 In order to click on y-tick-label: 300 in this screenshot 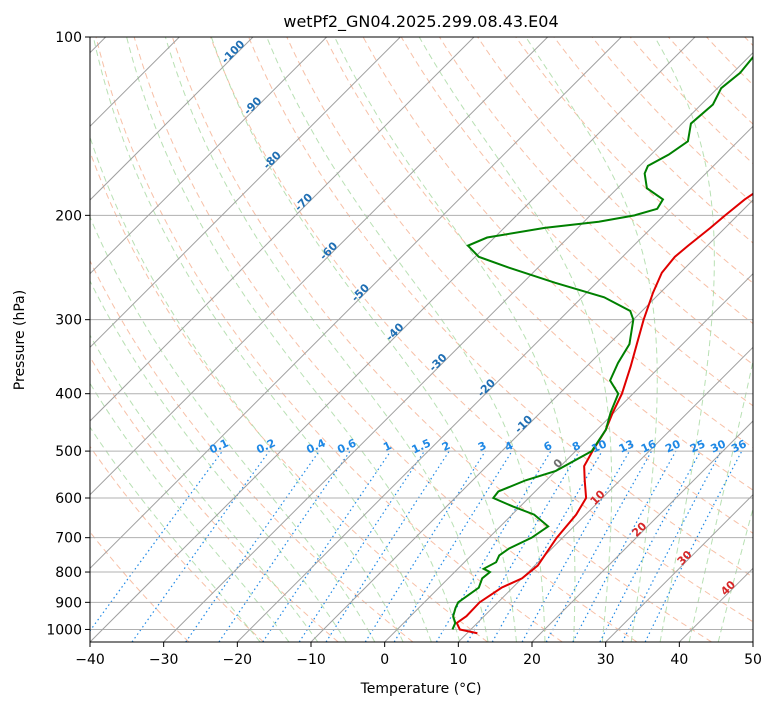, I will do `click(68, 321)`.